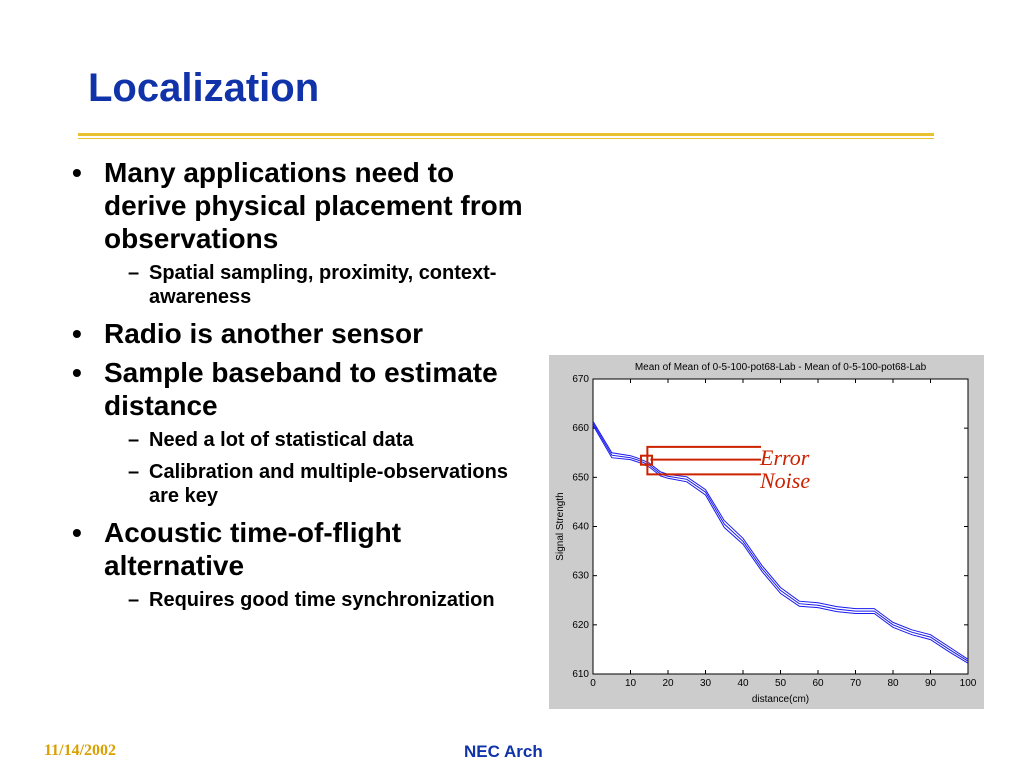 This screenshot has height=768, width=1024. What do you see at coordinates (281, 440) in the screenshot?
I see `sub-bullet-text: Need a lot of statistical data` at bounding box center [281, 440].